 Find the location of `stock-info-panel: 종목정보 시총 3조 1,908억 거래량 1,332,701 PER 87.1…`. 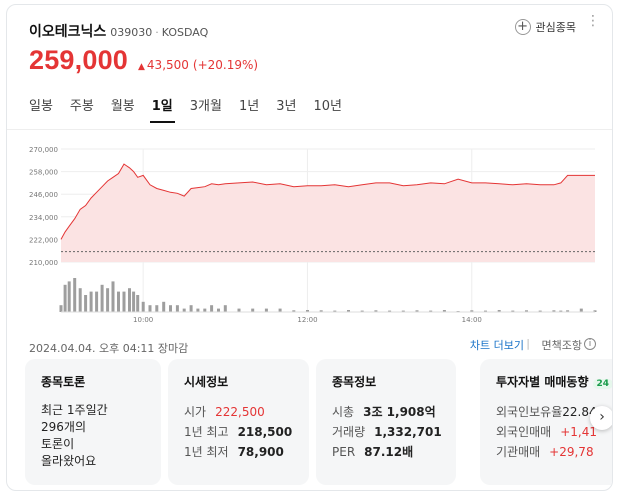

stock-info-panel: 종목정보 시총 3조 1,908억 거래량 1,332,701 PER 87.1… is located at coordinates (386, 422).